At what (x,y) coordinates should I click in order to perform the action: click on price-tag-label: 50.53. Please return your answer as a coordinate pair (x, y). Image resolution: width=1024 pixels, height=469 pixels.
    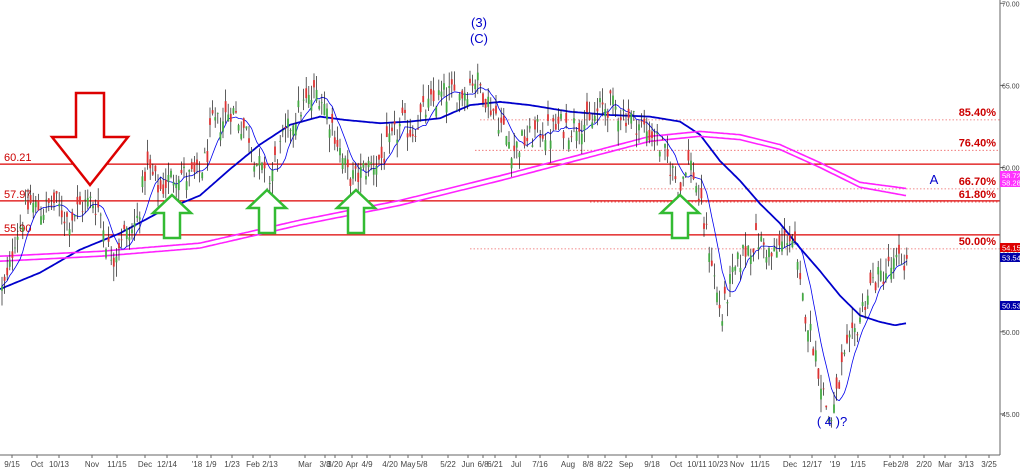
    Looking at the image, I should click on (1011, 306).